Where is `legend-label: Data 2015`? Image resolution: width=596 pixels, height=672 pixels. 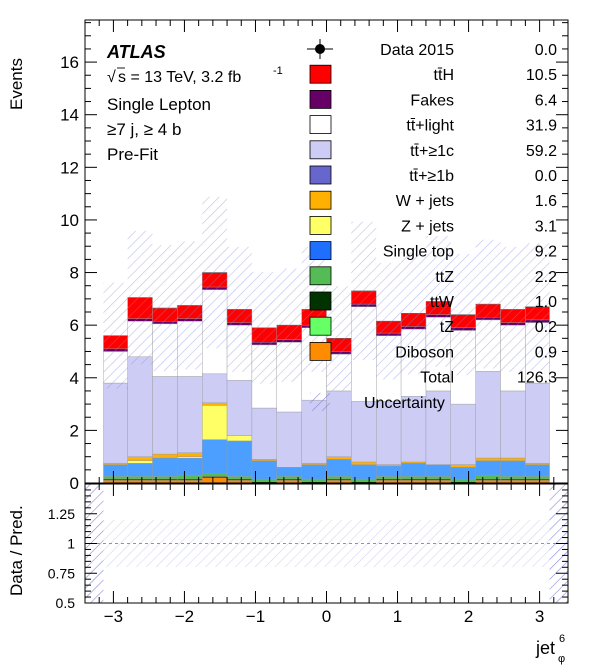
legend-label: Data 2015 is located at coordinates (417, 50).